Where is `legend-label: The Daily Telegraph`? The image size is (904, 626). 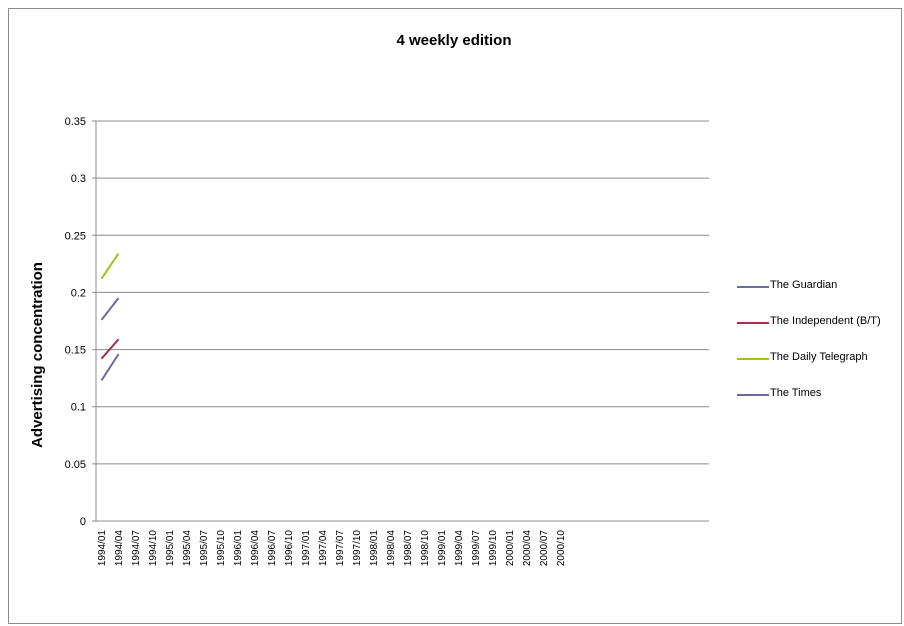 legend-label: The Daily Telegraph is located at coordinates (819, 357).